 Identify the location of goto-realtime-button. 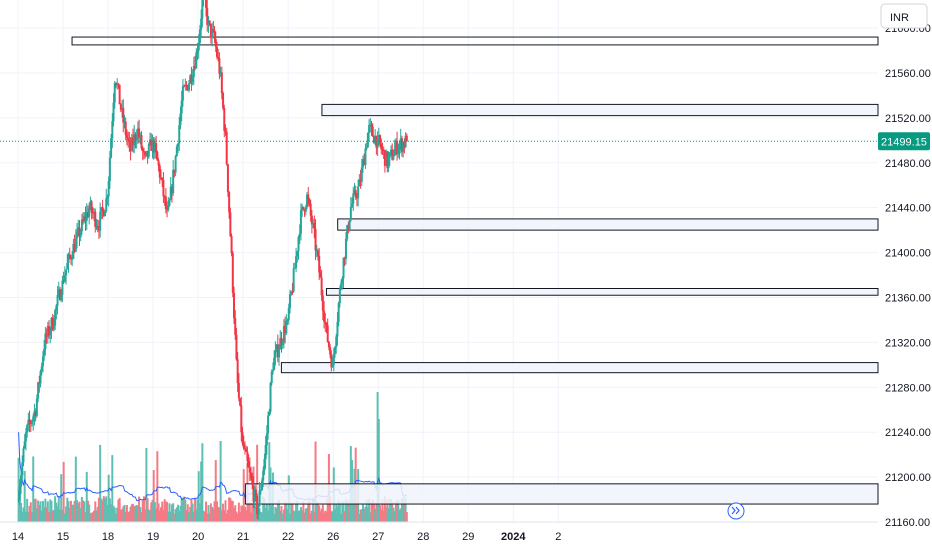
(736, 511).